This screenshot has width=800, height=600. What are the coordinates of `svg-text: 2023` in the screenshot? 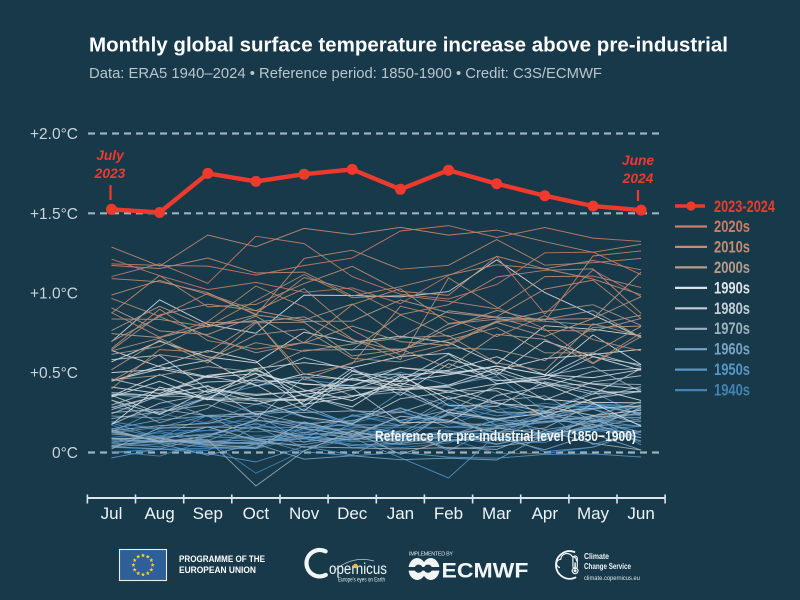 It's located at (110, 173).